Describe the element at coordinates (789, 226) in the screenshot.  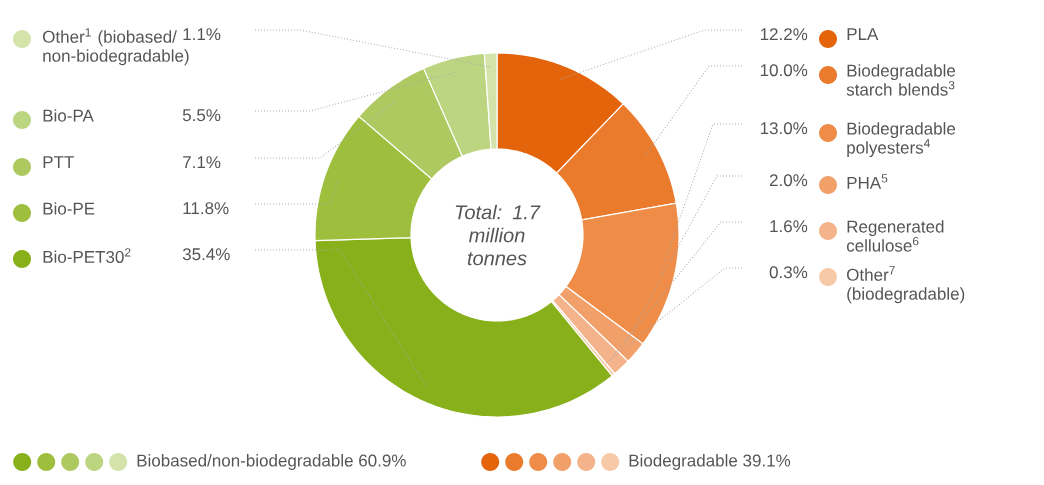
I see `data-label: 1.6%` at that location.